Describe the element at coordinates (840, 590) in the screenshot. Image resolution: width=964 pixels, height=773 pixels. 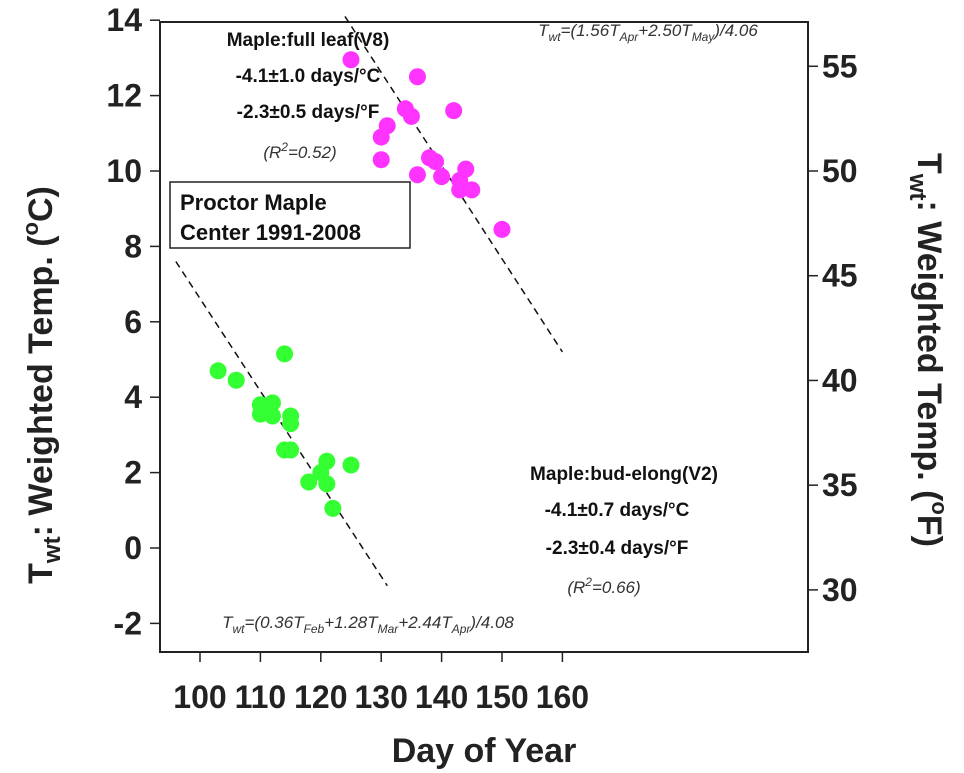
I see `y-right-tick-label: 30` at that location.